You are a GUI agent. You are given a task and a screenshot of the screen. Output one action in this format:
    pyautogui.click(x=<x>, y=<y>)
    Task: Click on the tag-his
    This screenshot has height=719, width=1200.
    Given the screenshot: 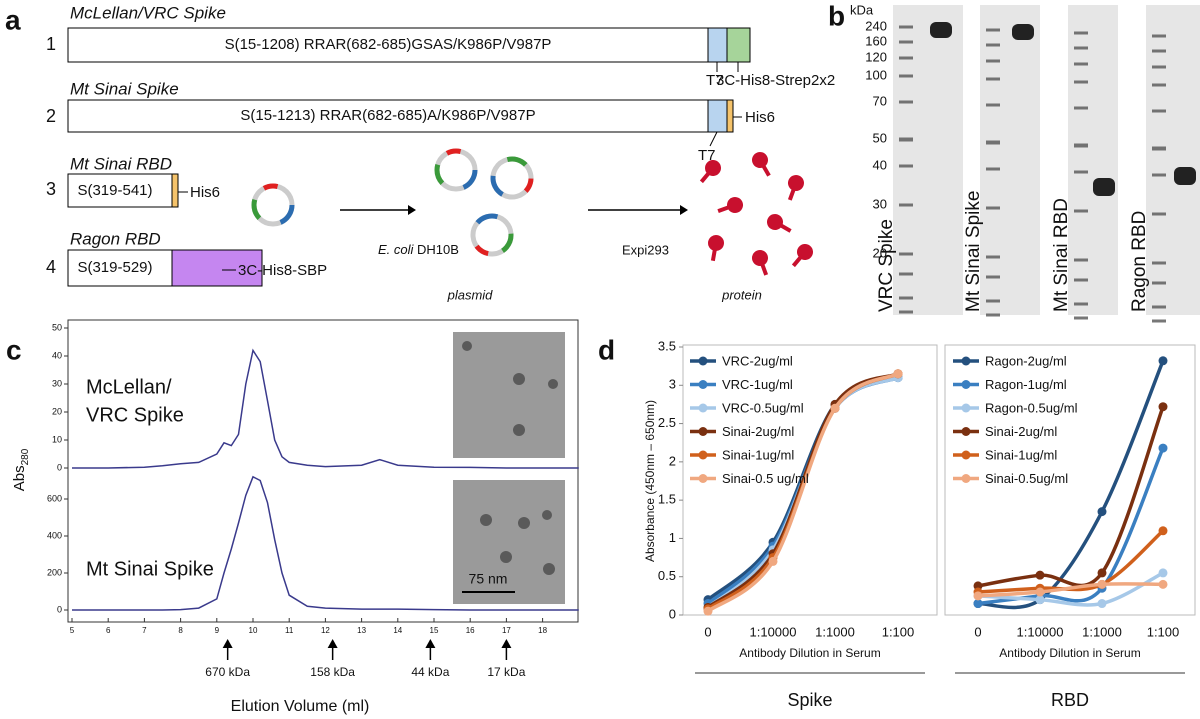 What is the action you would take?
    pyautogui.click(x=730, y=116)
    